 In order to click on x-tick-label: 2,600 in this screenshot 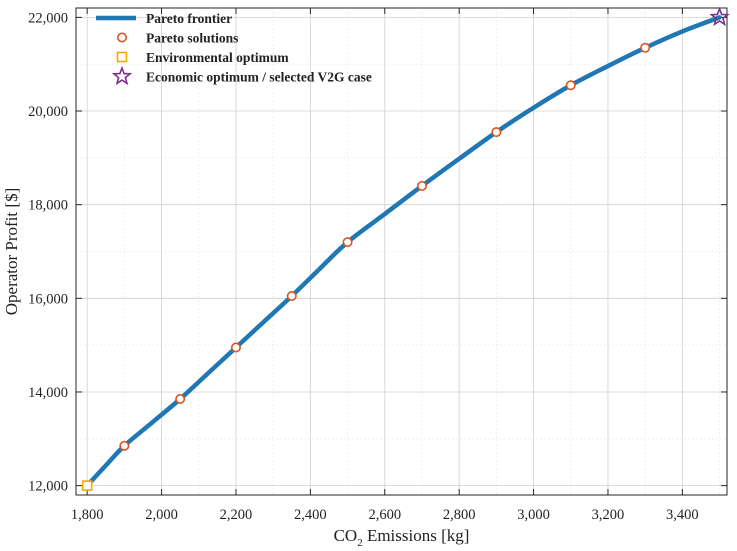, I will do `click(384, 515)`.